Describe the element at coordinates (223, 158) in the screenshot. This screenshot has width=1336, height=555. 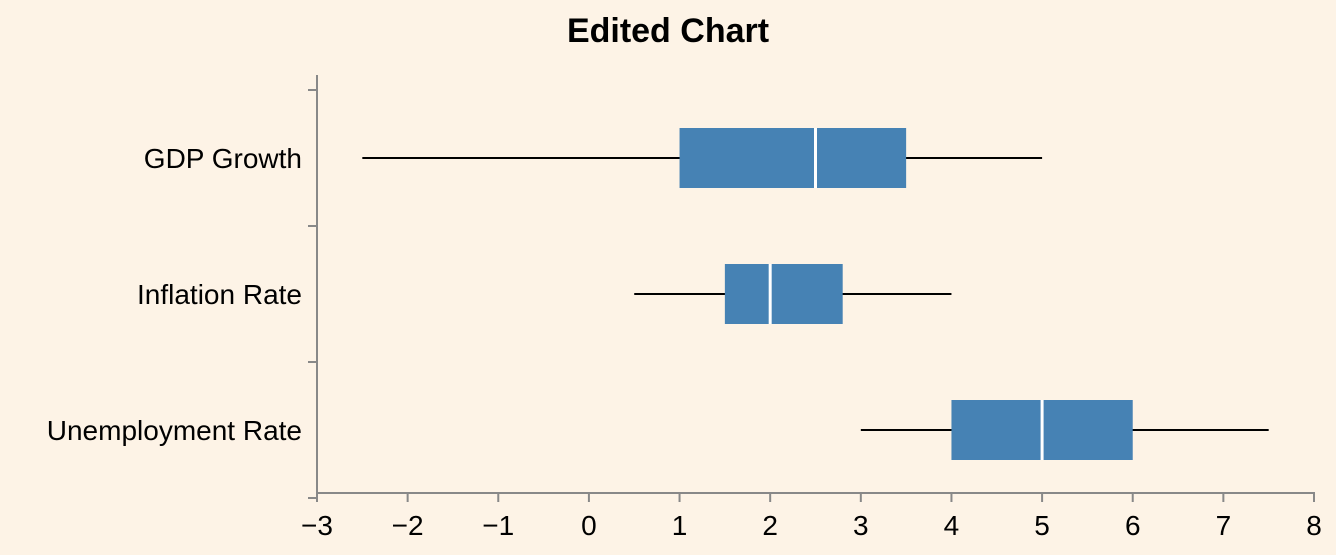
I see `category-label: GDP Growth` at that location.